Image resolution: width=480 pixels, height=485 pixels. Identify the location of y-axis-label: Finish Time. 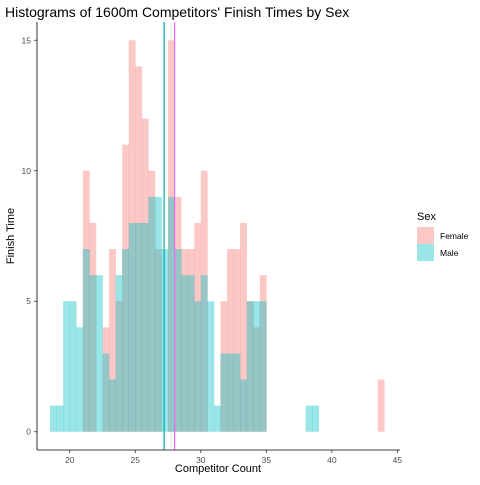
(11, 236).